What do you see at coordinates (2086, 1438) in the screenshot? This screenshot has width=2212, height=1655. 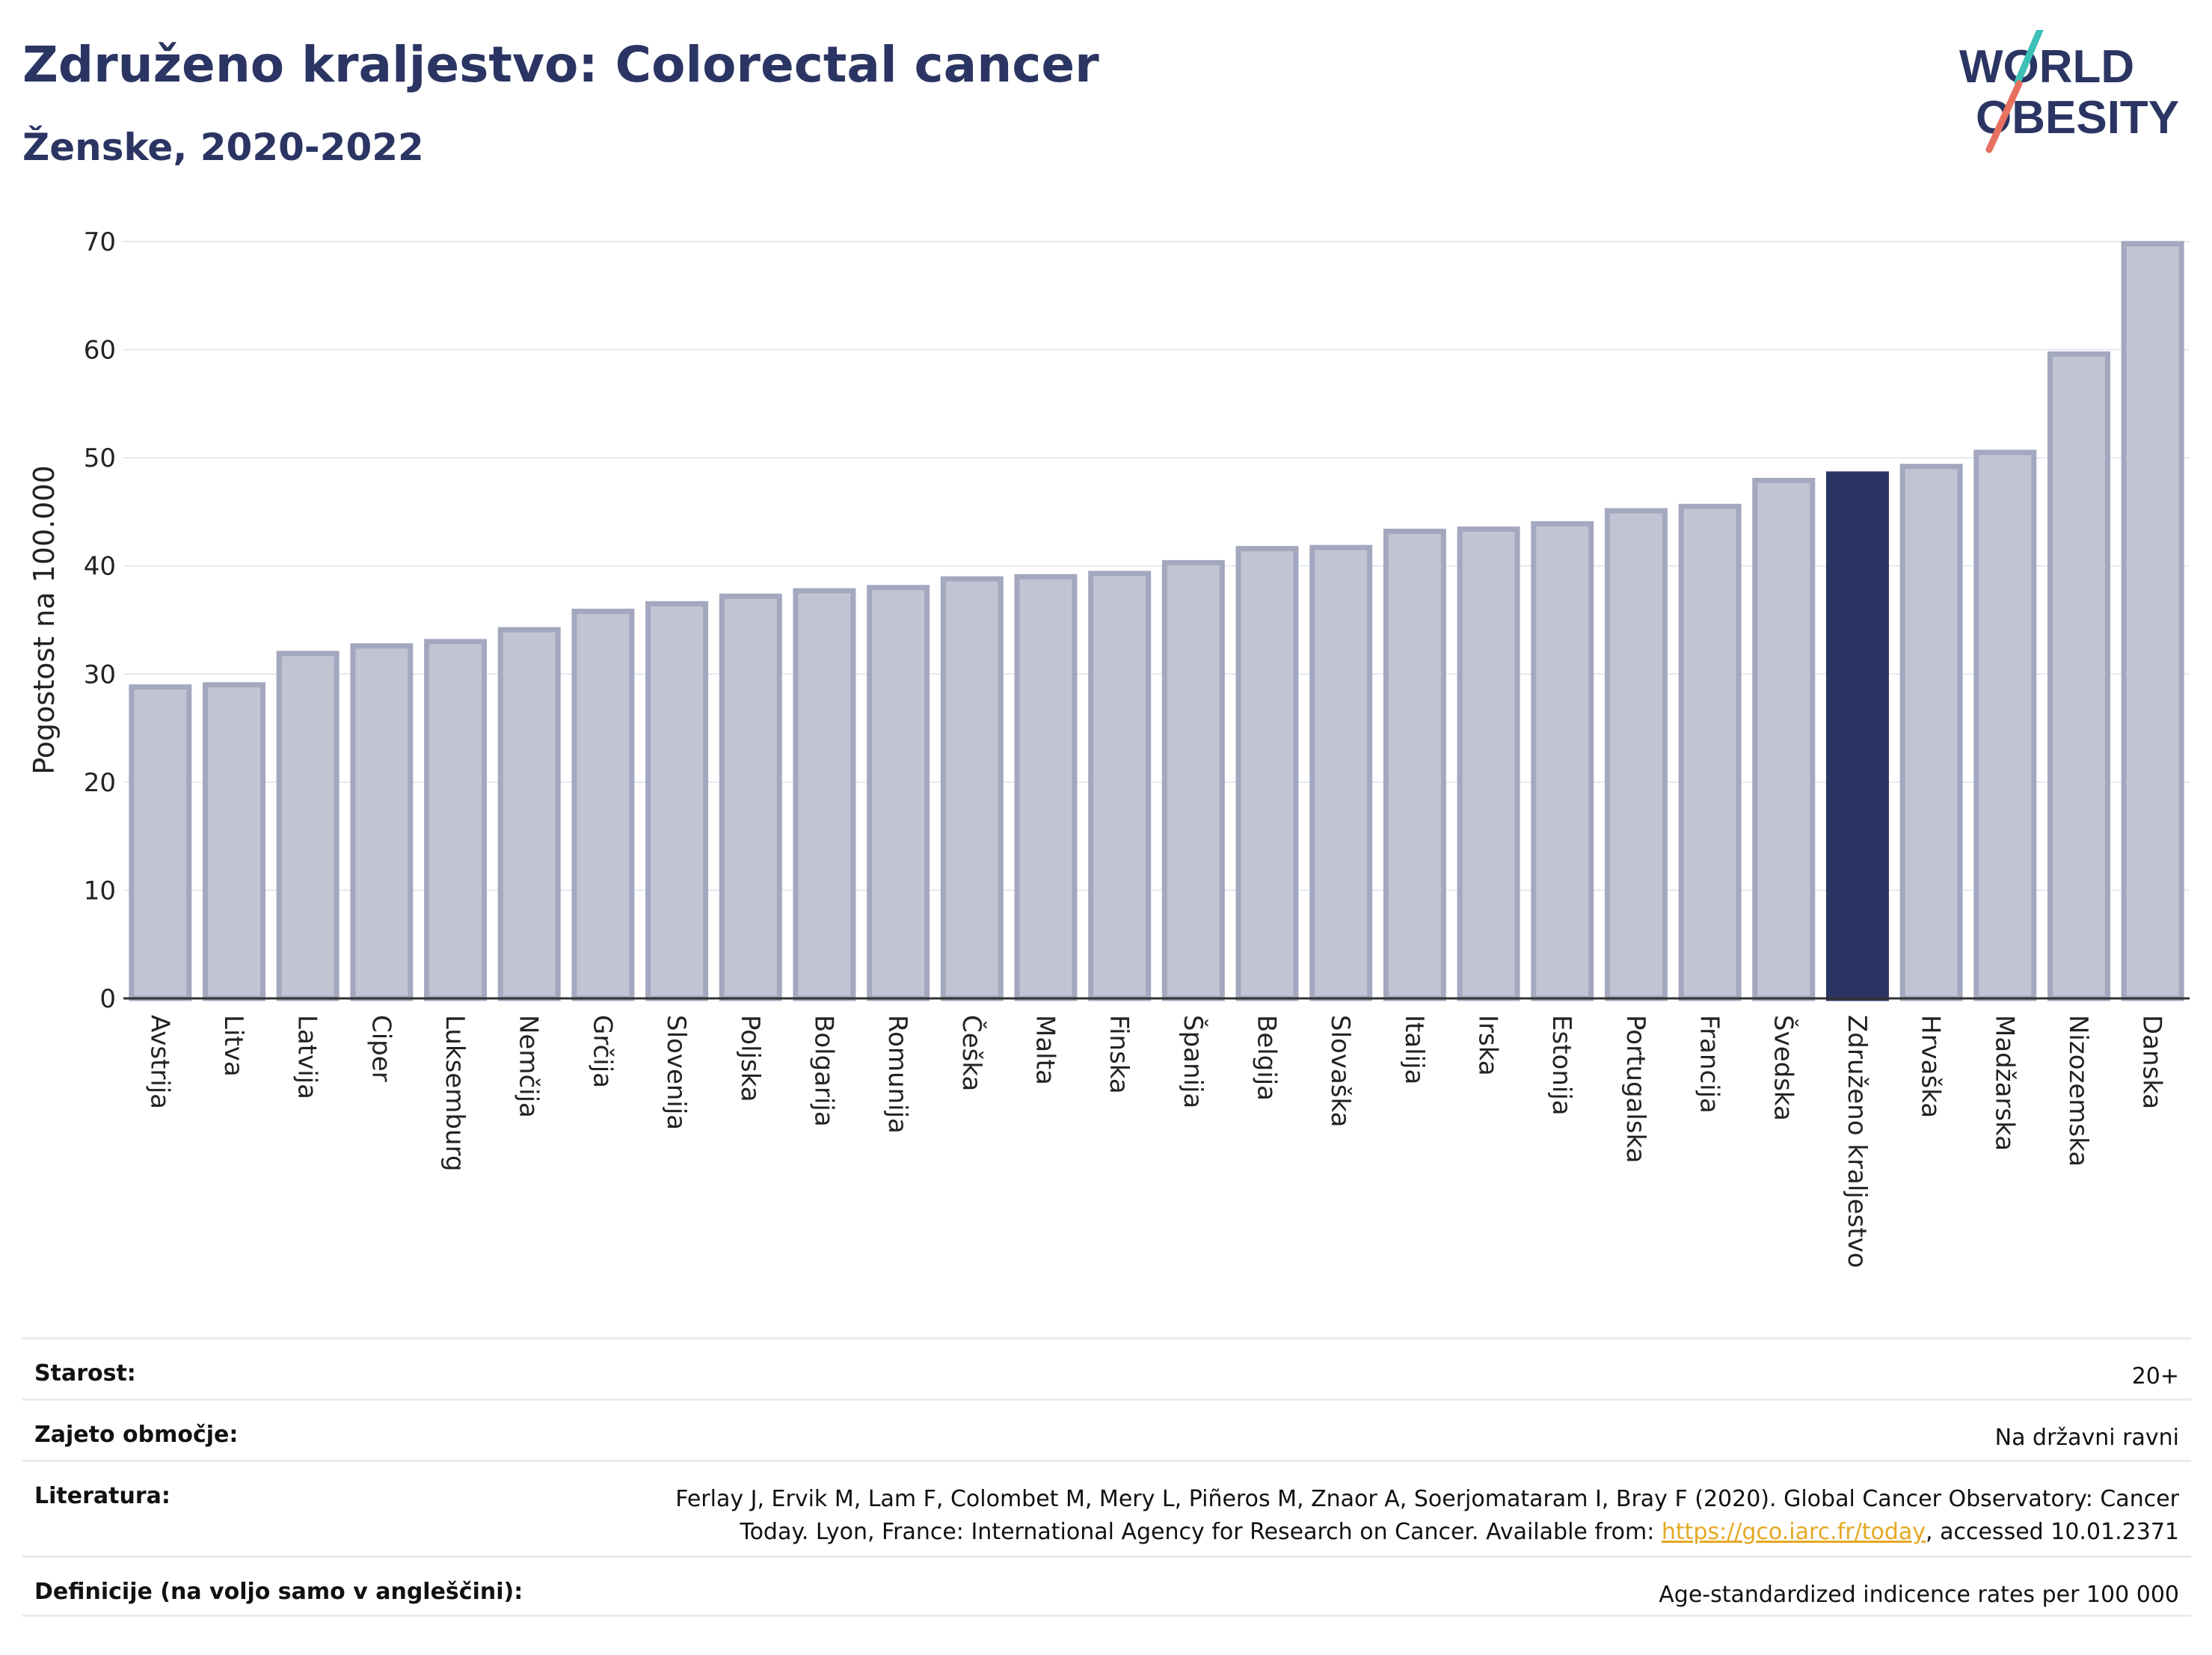 I see `meta-value-coverage: Na državni ravni` at bounding box center [2086, 1438].